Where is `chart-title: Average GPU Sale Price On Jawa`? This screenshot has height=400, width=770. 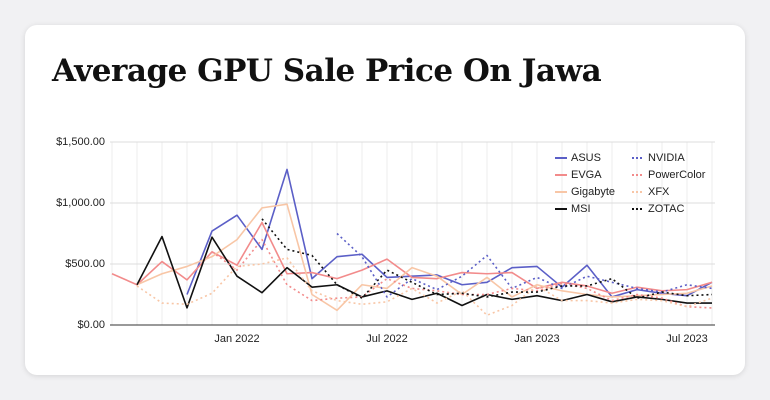 chart-title: Average GPU Sale Price On Jawa is located at coordinates (327, 71).